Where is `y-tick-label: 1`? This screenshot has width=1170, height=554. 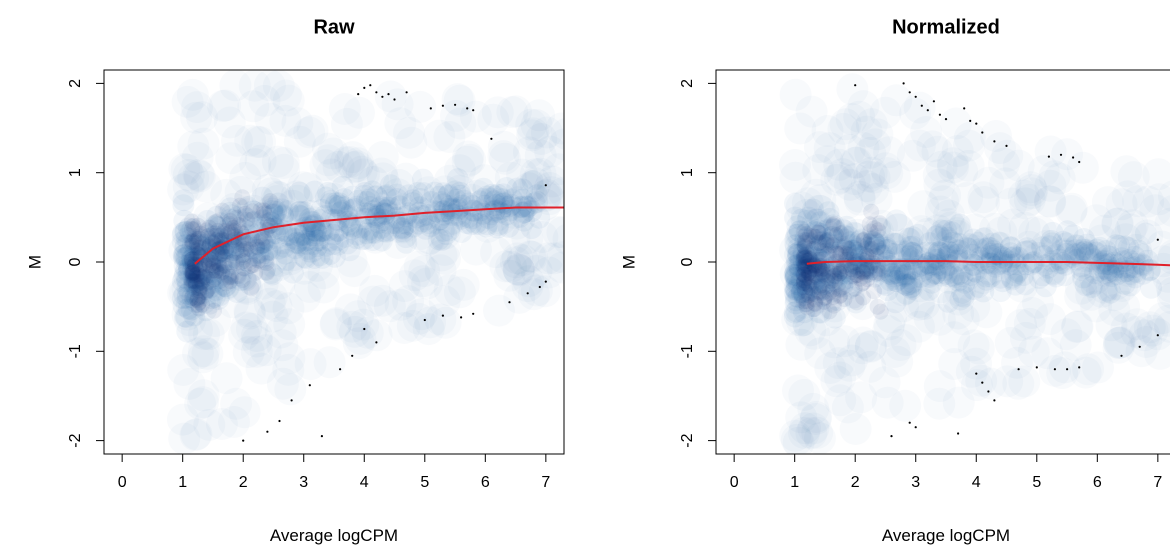 y-tick-label: 1 is located at coordinates (75, 172).